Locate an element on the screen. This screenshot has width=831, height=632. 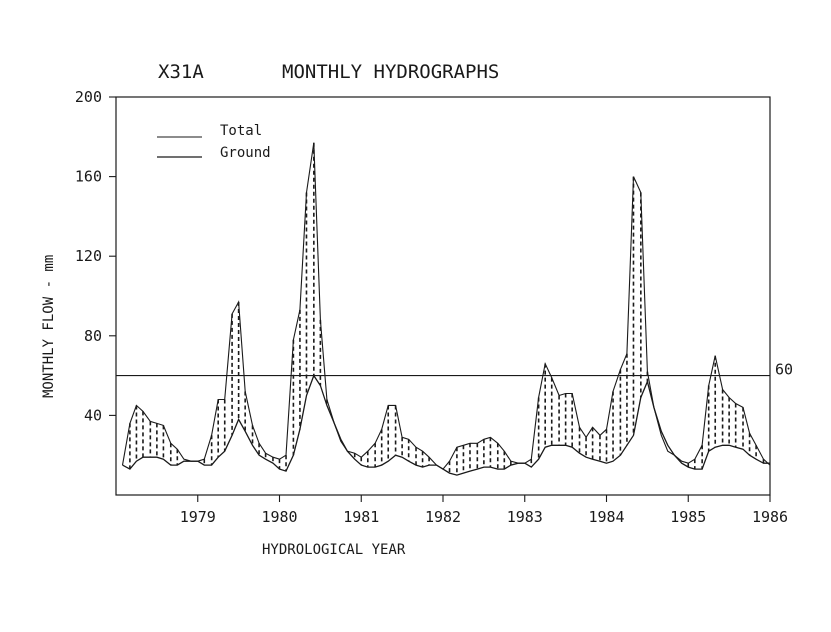
y-tick-label: 40 is located at coordinates (93, 415).